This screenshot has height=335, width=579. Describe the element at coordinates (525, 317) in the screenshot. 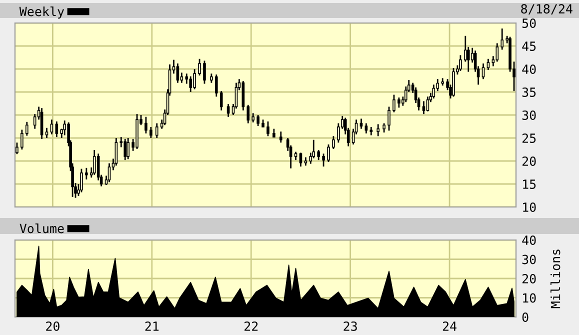

I see `y-tick-label: 0` at that location.